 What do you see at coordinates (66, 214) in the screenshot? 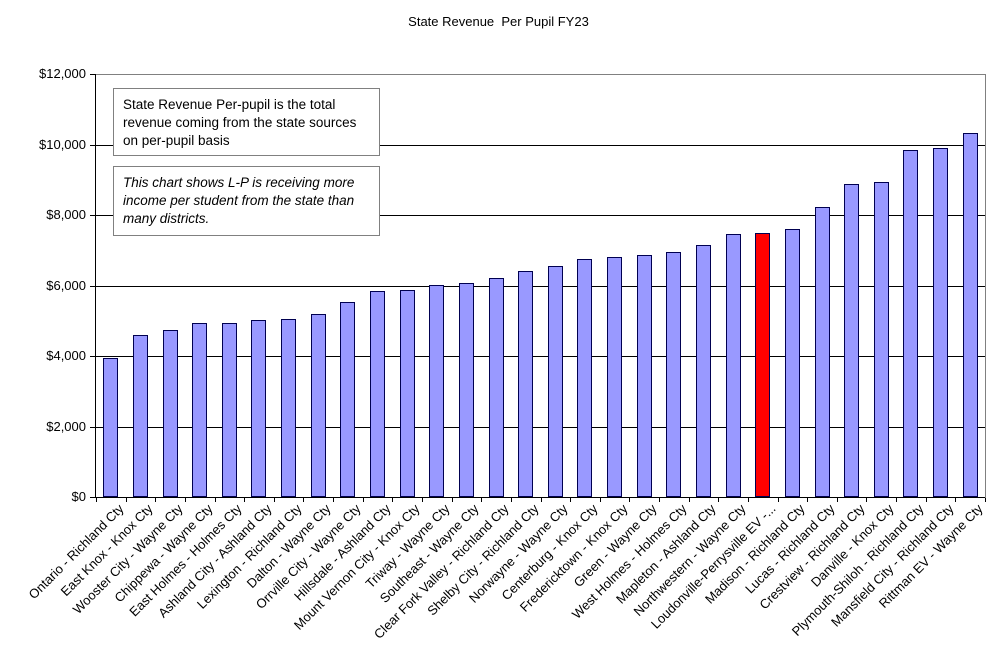
I see `y-axis-tick-label: $8,000` at bounding box center [66, 214].